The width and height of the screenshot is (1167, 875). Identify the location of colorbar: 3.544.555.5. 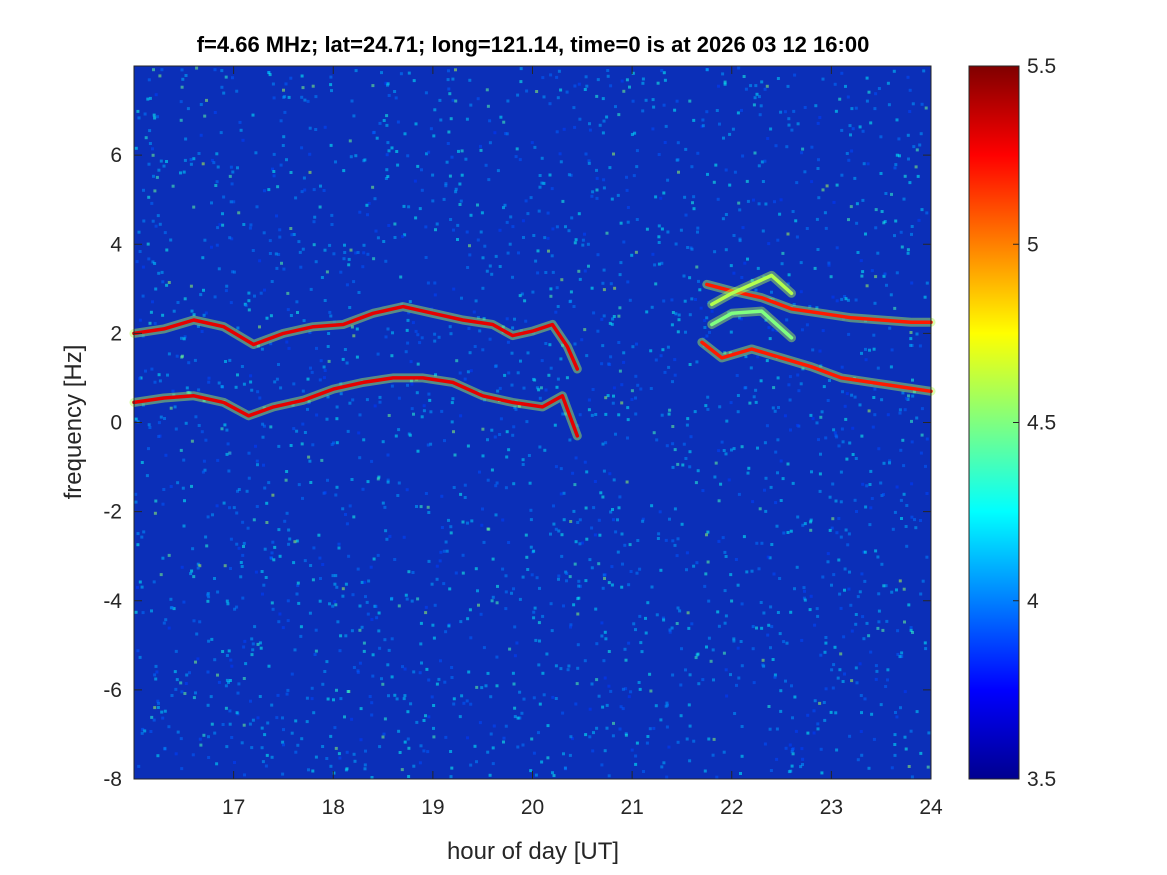
(1012, 423).